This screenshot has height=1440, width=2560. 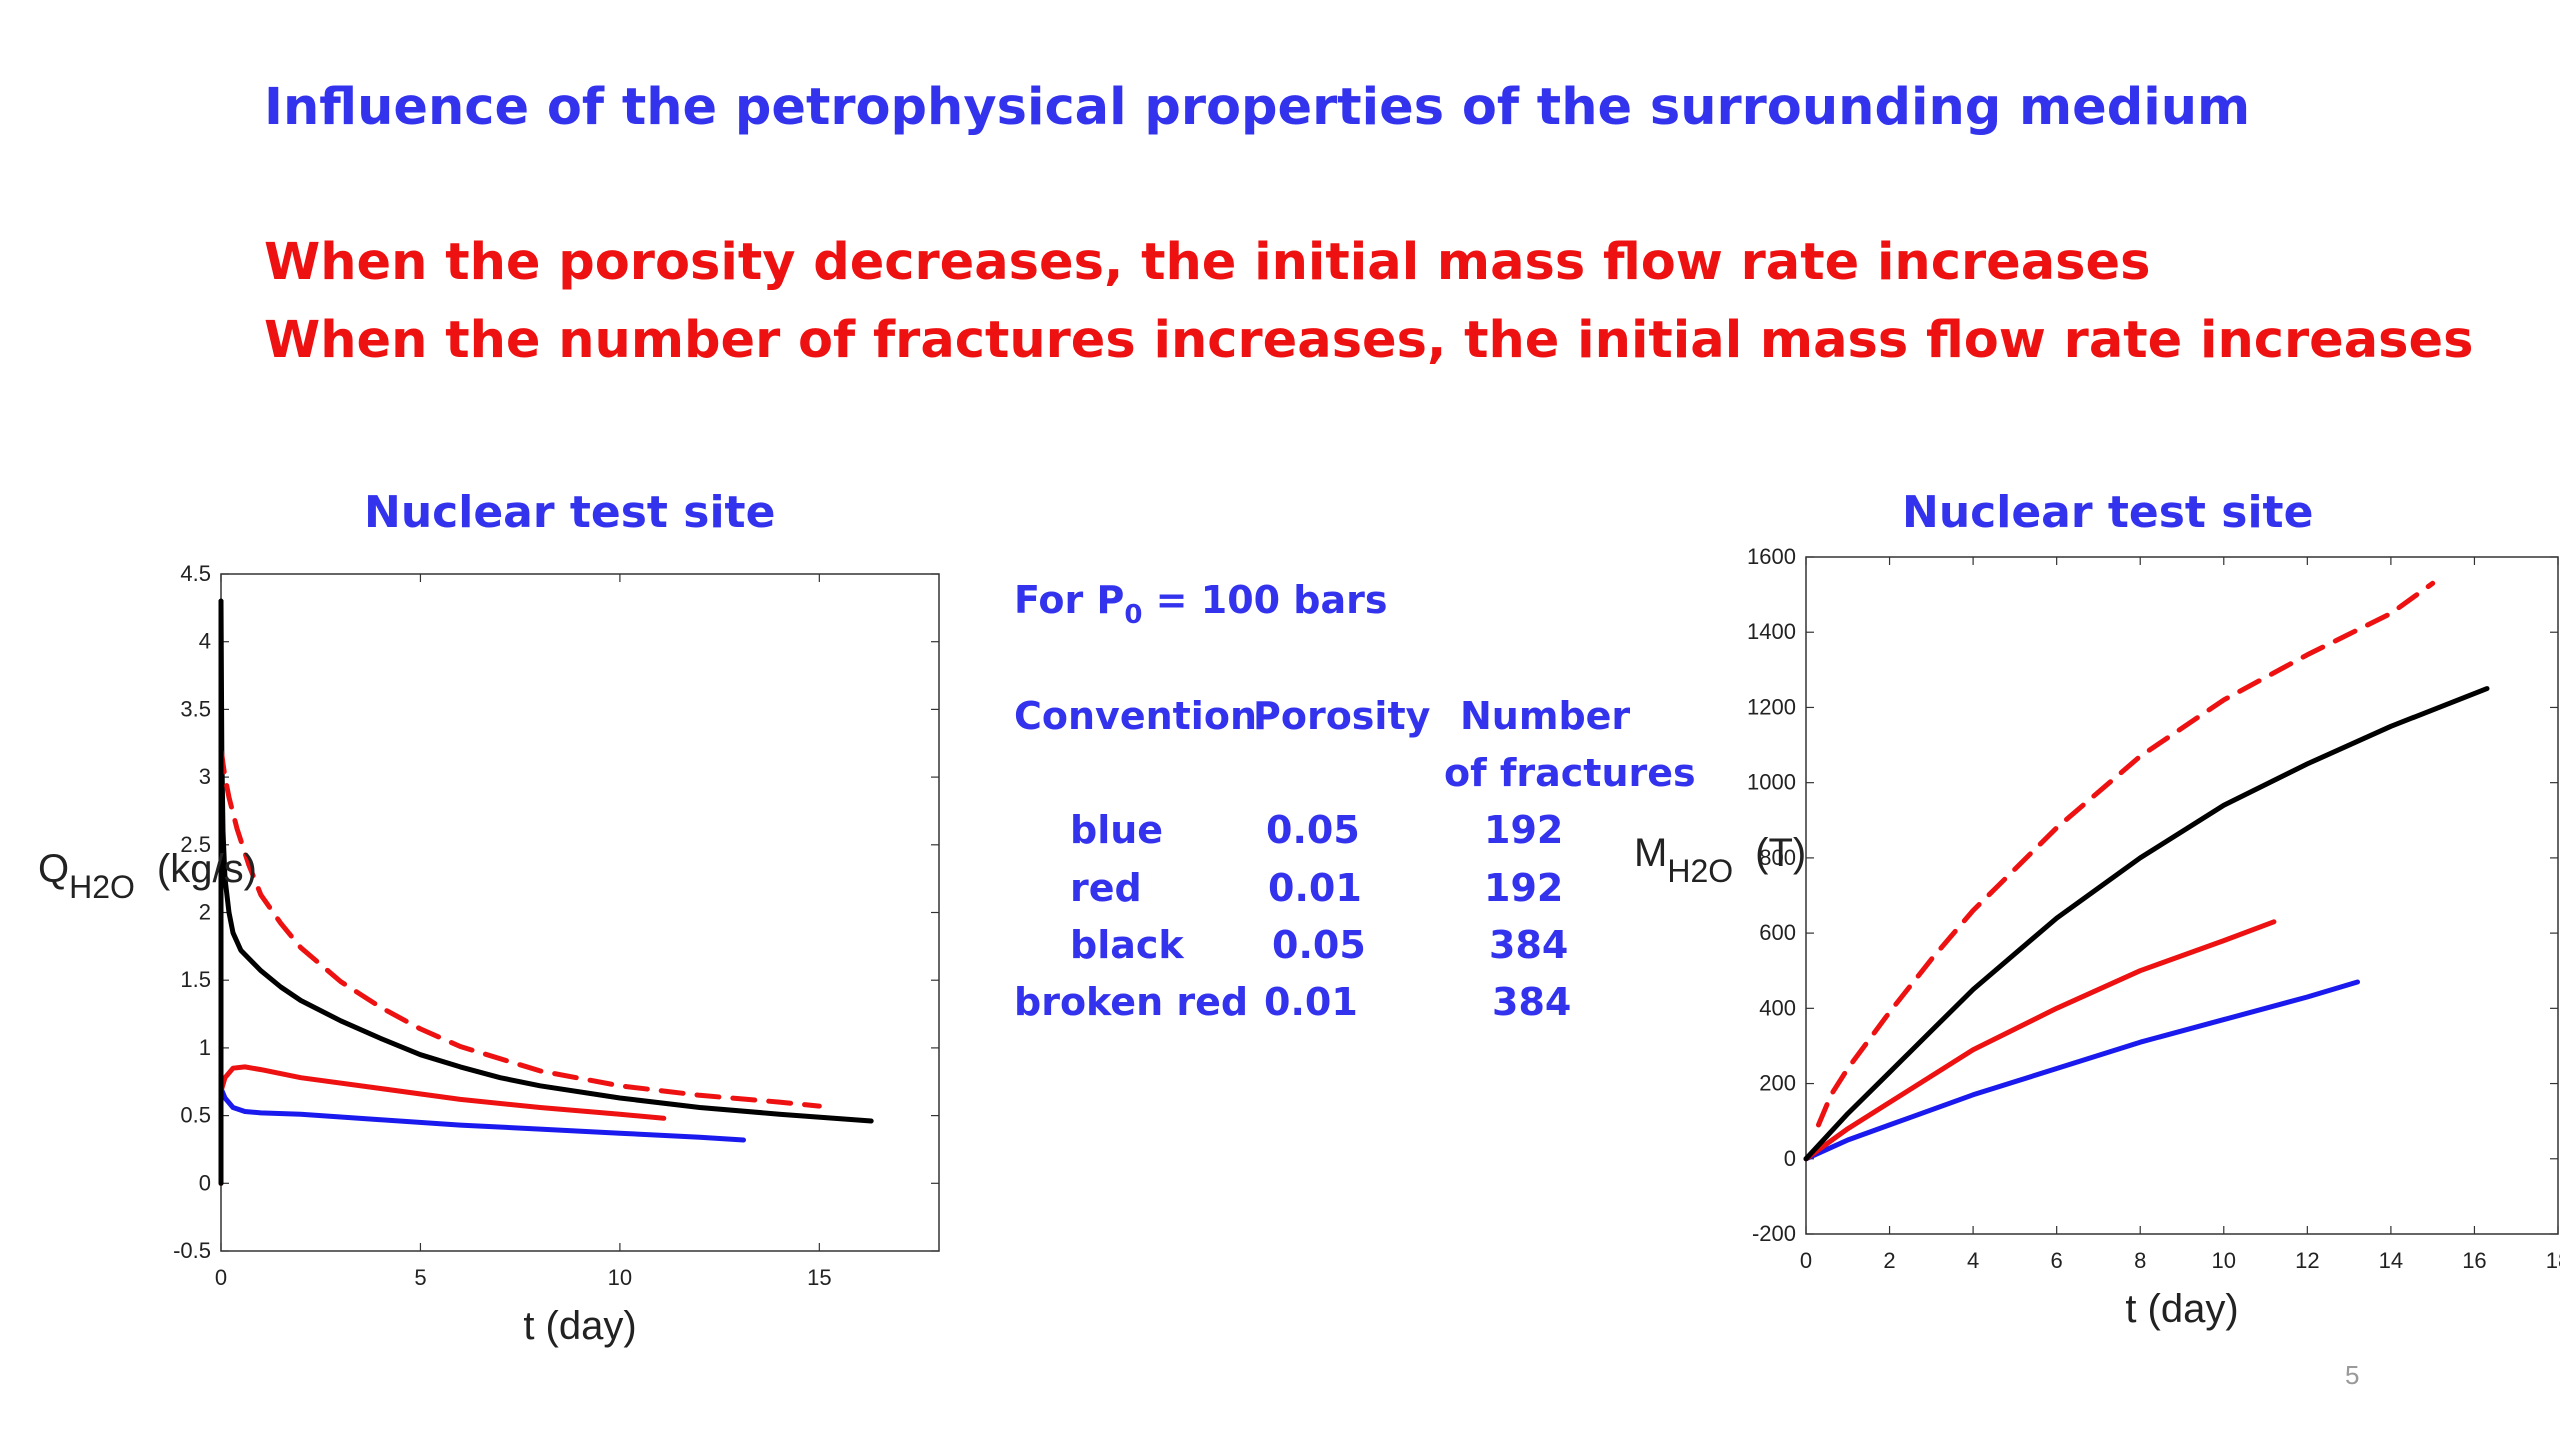 What do you see at coordinates (2474, 1260) in the screenshot?
I see `x-tick-label: 16` at bounding box center [2474, 1260].